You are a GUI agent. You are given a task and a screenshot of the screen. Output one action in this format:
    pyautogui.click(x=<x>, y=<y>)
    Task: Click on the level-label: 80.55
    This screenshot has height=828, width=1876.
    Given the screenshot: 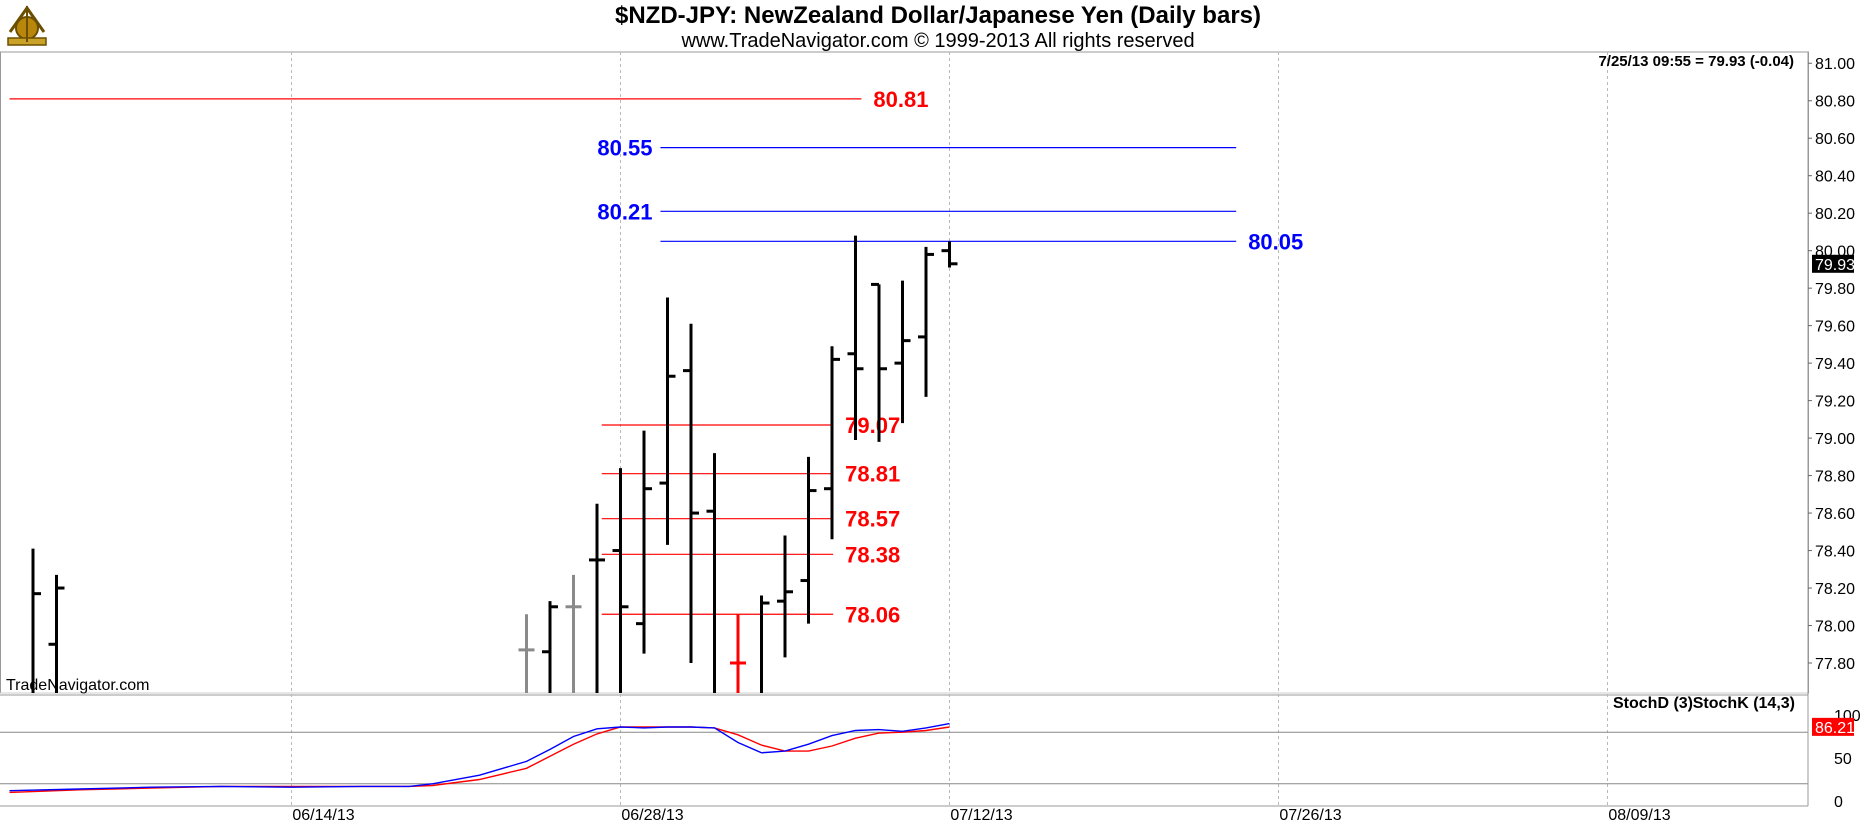 What is the action you would take?
    pyautogui.click(x=624, y=148)
    